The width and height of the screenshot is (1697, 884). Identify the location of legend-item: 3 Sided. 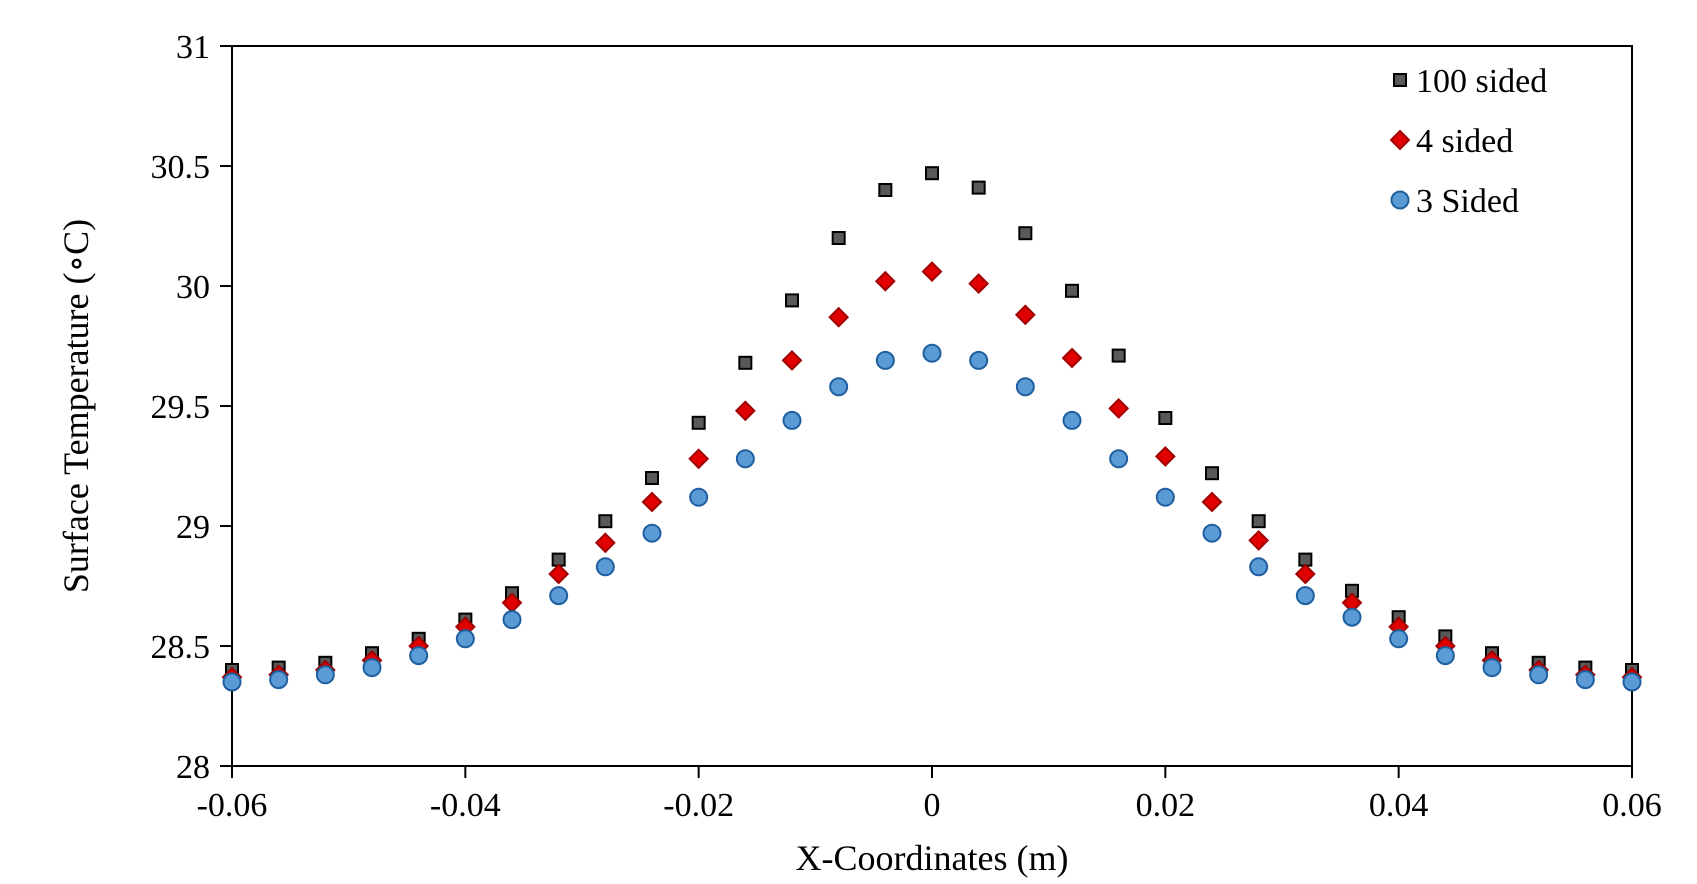
(1454, 201).